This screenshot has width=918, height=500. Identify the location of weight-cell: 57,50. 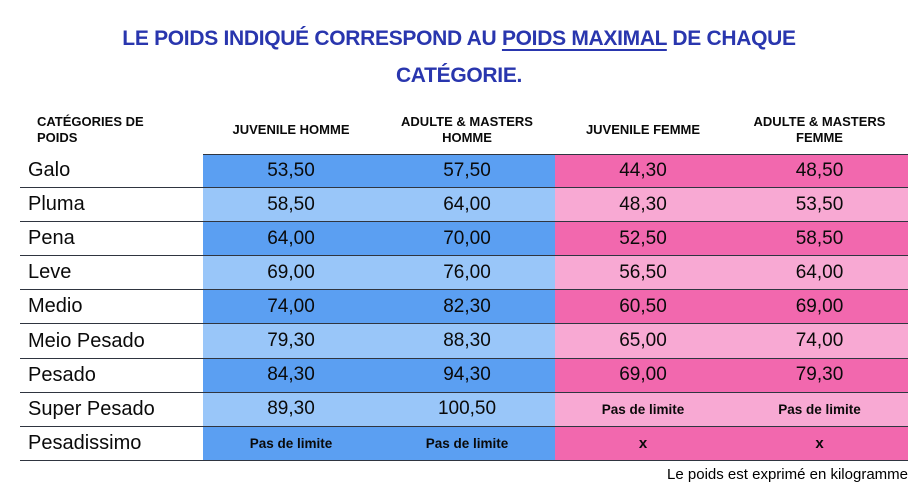
(467, 171).